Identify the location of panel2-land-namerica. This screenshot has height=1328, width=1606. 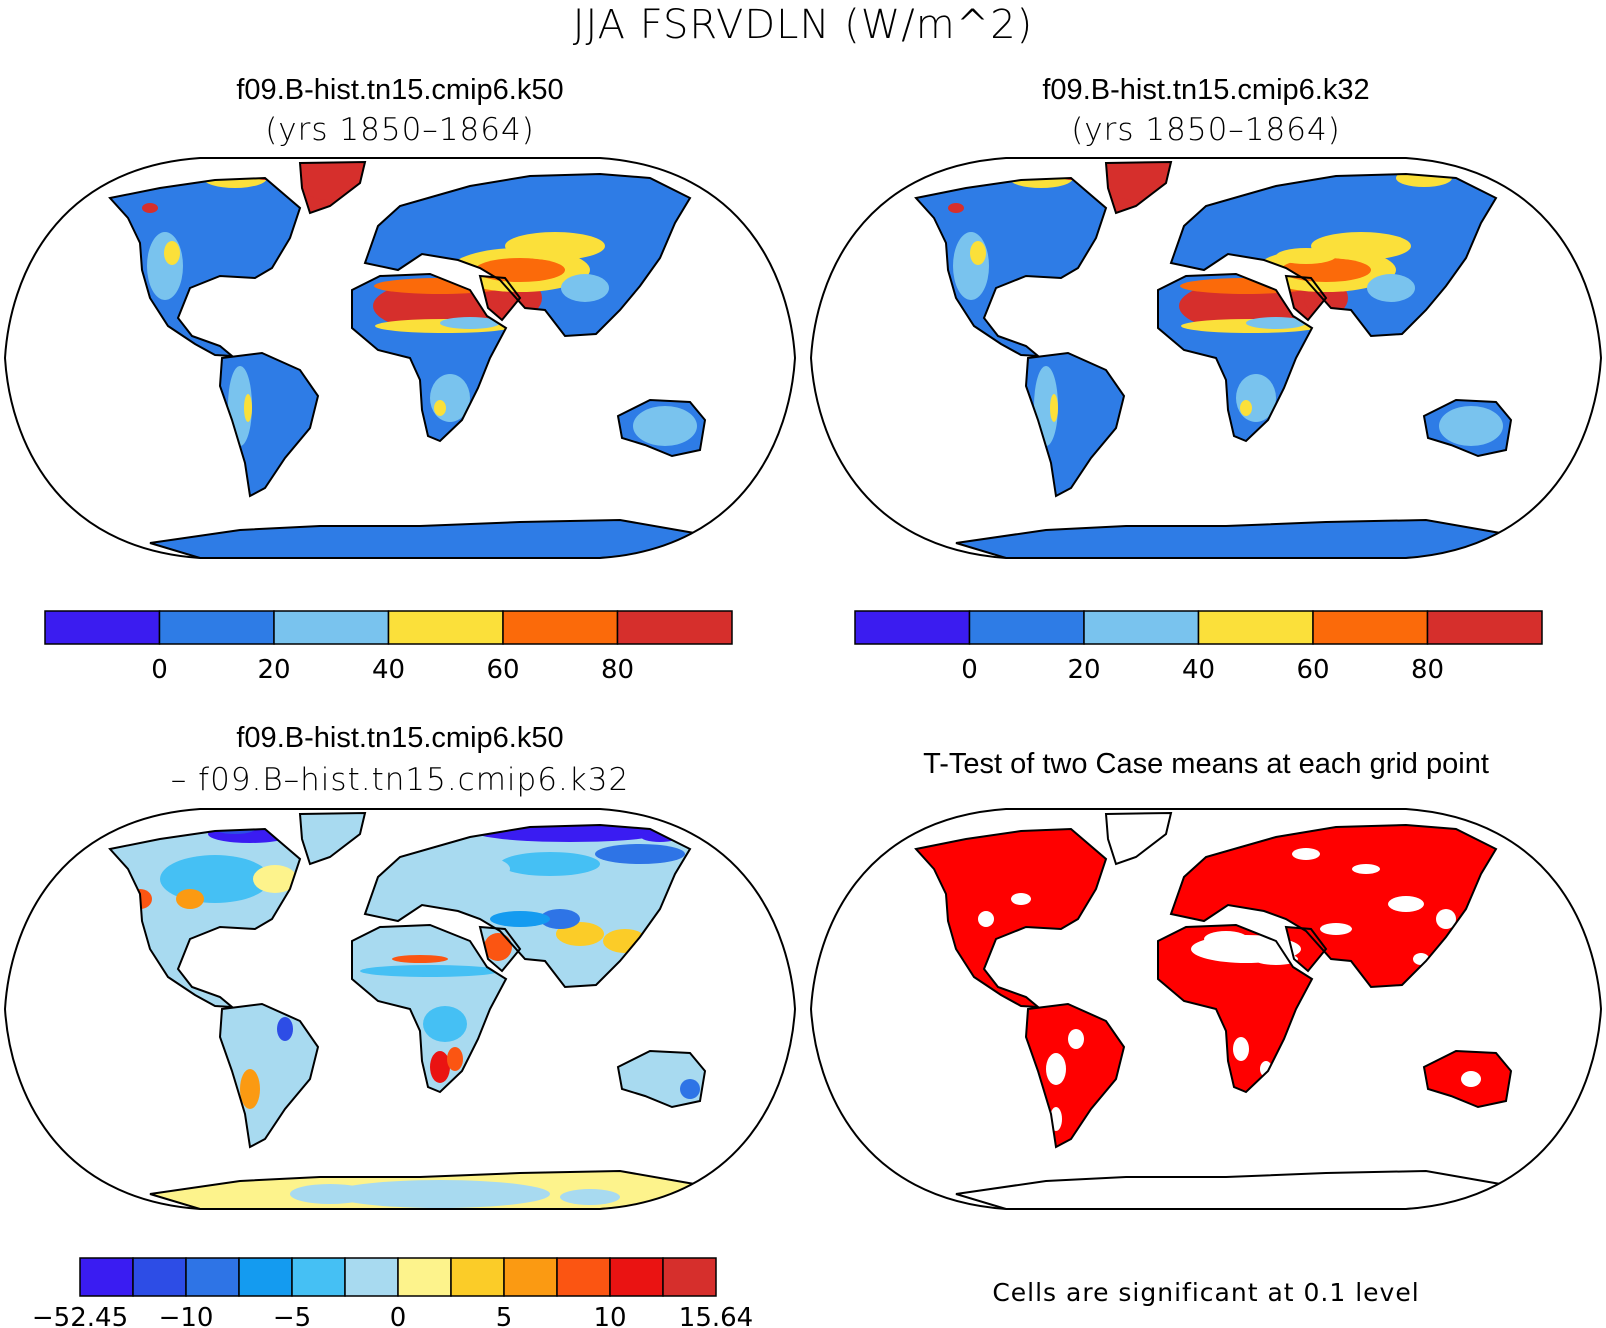
(1011, 267).